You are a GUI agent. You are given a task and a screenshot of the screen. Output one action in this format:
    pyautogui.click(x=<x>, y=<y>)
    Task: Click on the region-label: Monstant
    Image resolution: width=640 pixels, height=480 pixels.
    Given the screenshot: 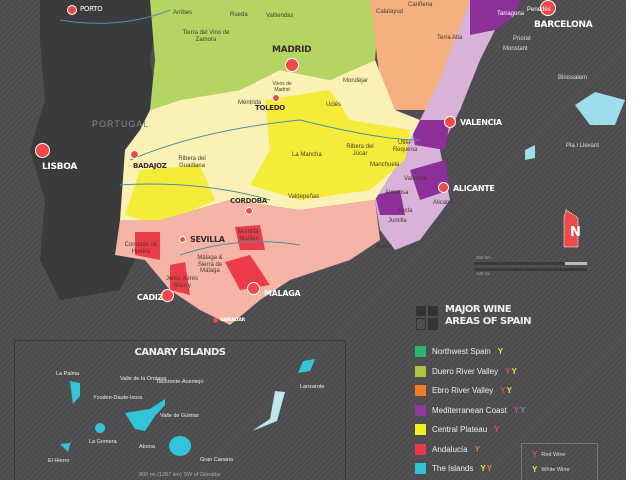 What is the action you would take?
    pyautogui.click(x=515, y=49)
    